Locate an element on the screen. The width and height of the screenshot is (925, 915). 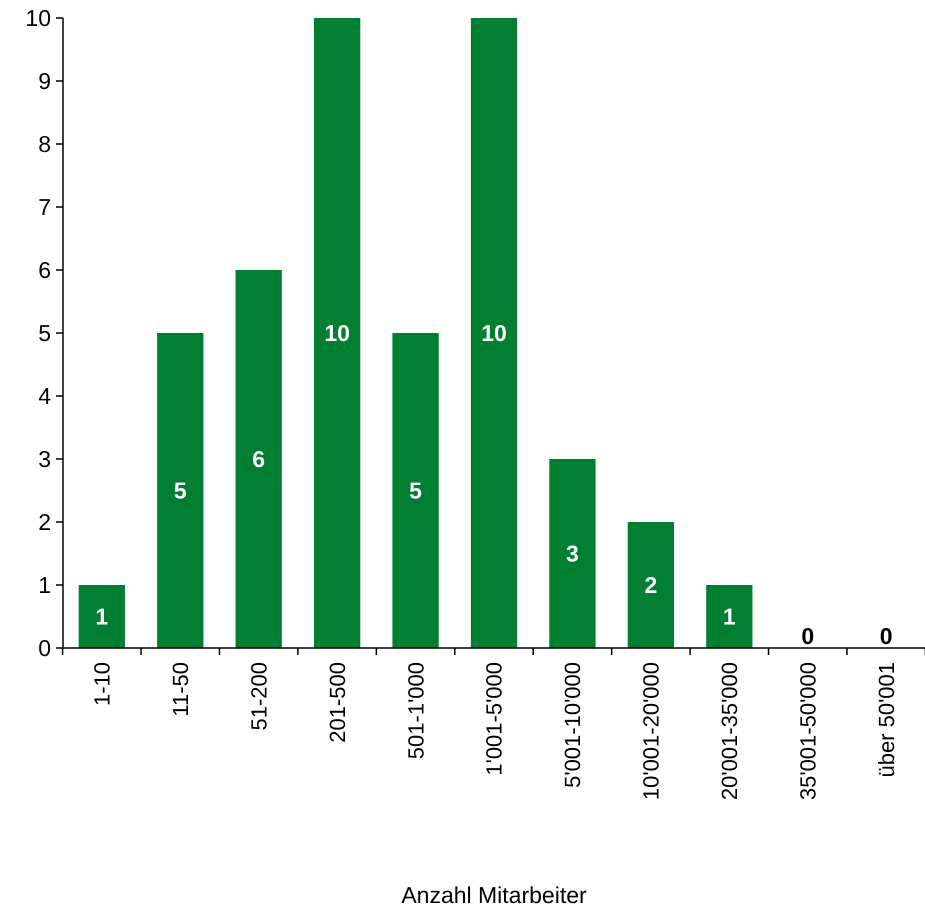
y-tick-label: 7 is located at coordinates (44, 207).